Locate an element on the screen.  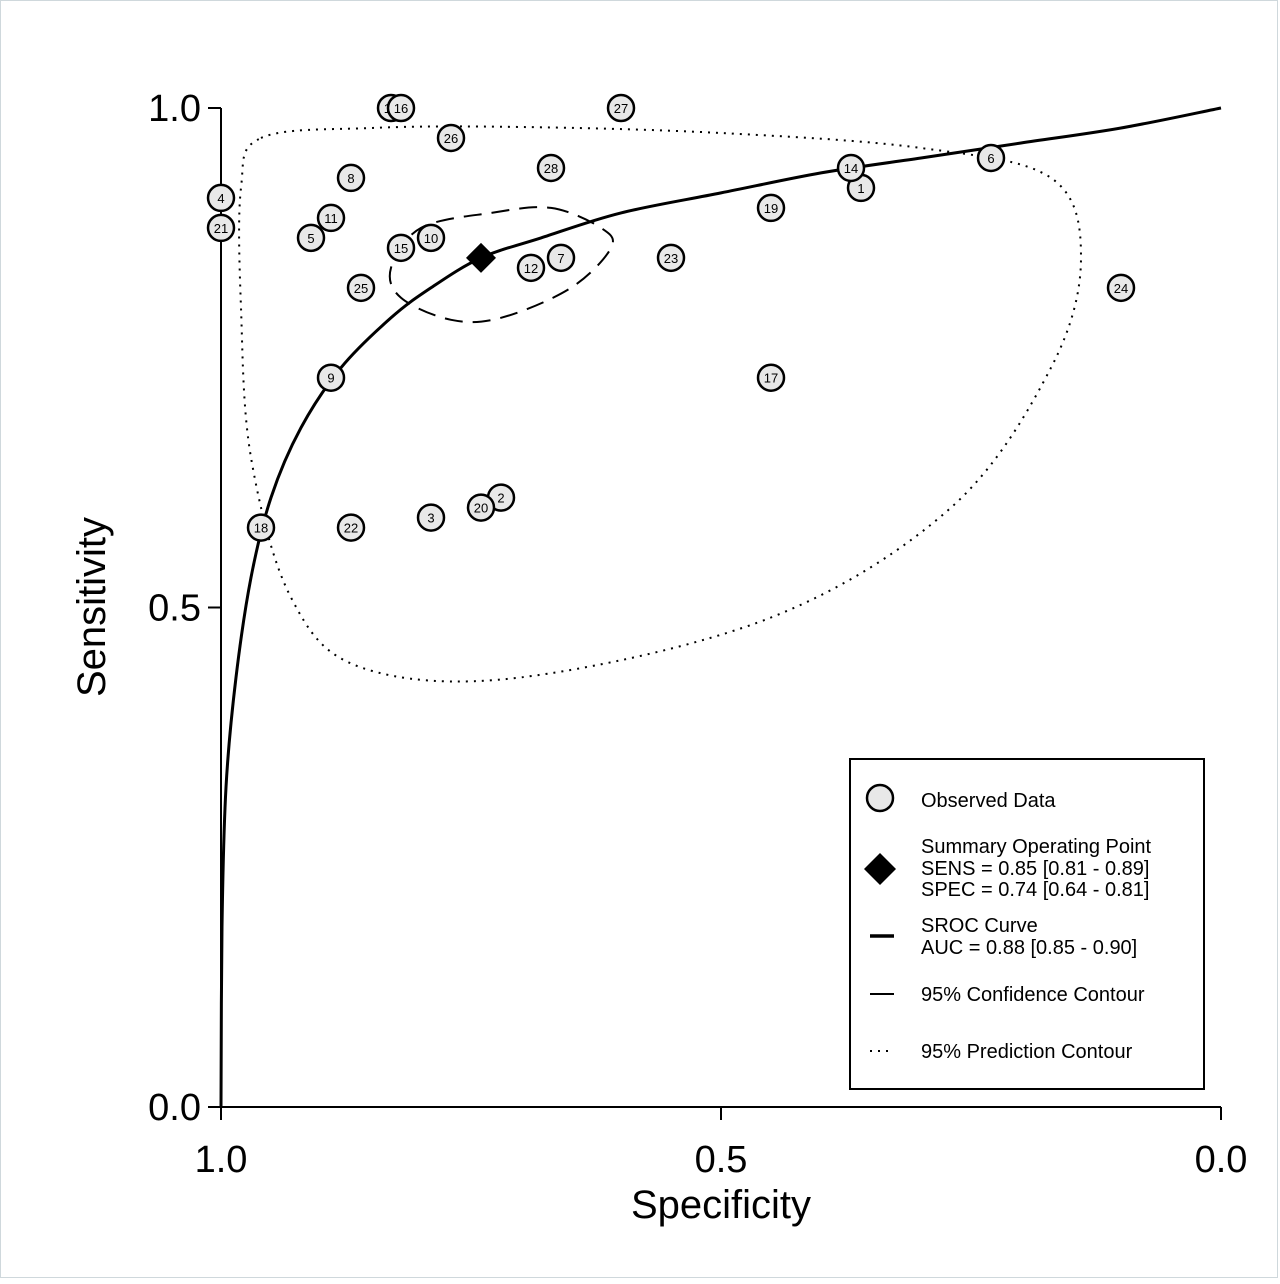
data-point: 22 is located at coordinates (351, 527).